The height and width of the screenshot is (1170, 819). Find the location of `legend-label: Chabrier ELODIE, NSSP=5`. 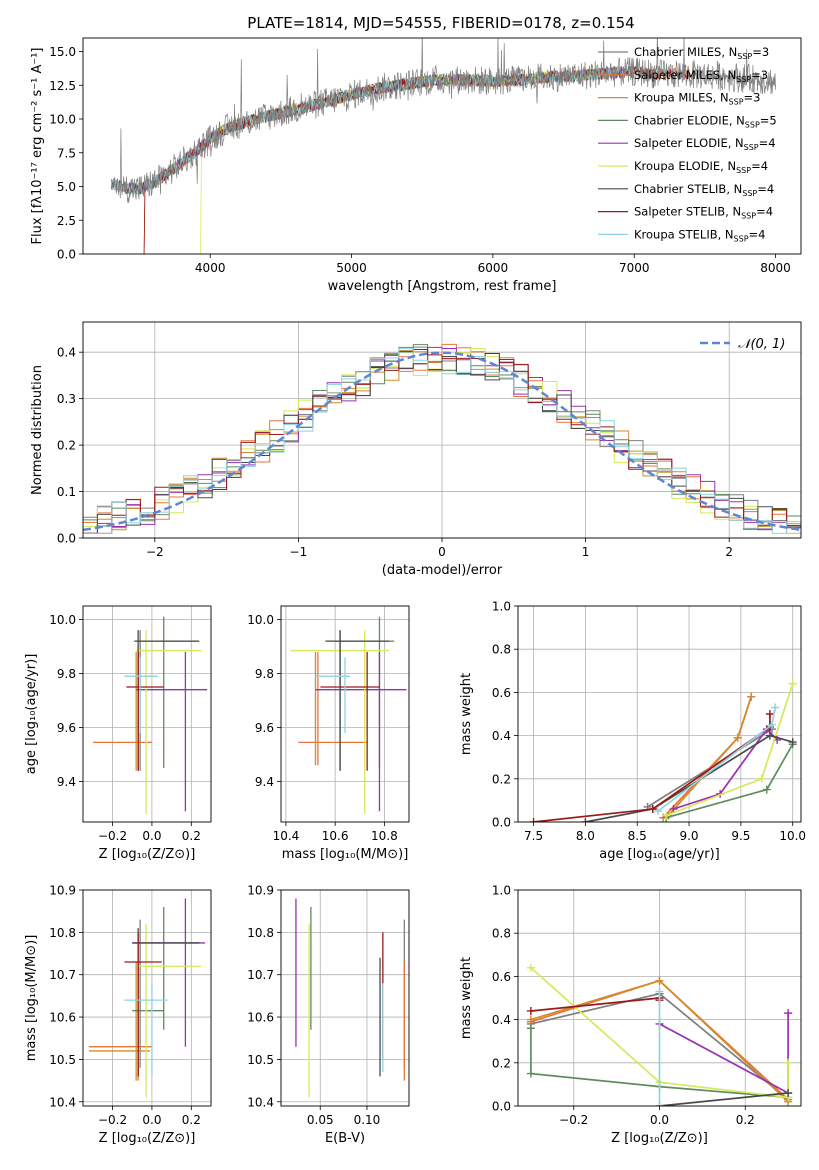

legend-label: Chabrier ELODIE, NSSP=5 is located at coordinates (705, 121).